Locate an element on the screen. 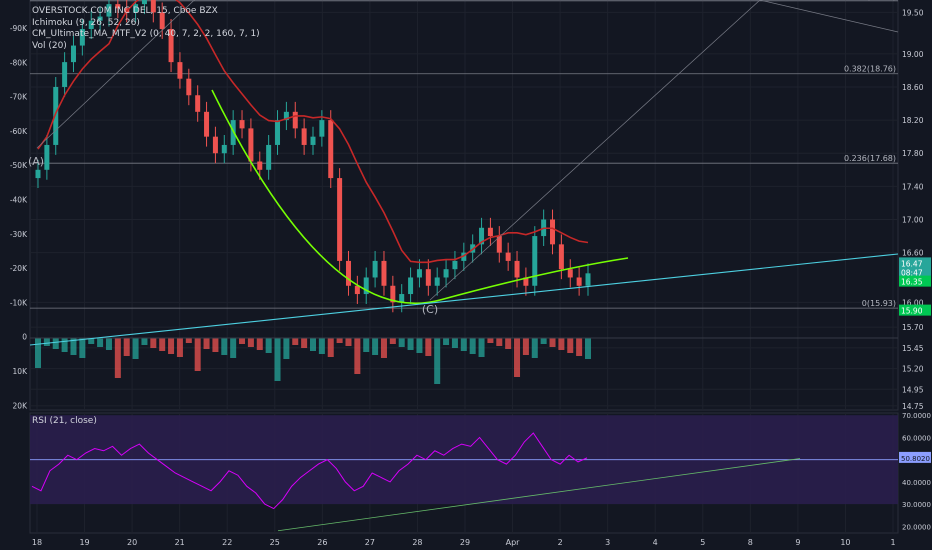  x-tick-label: 22 is located at coordinates (227, 542).